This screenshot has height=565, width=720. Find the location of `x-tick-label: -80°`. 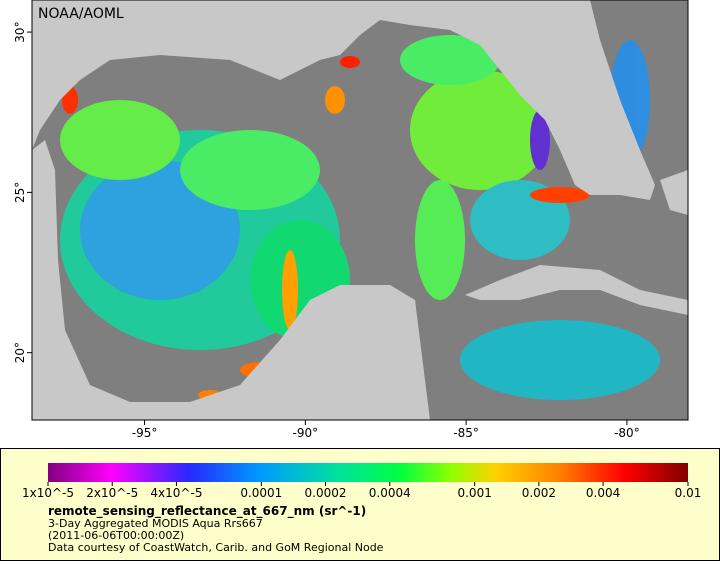

x-tick-label: -80° is located at coordinates (627, 433).